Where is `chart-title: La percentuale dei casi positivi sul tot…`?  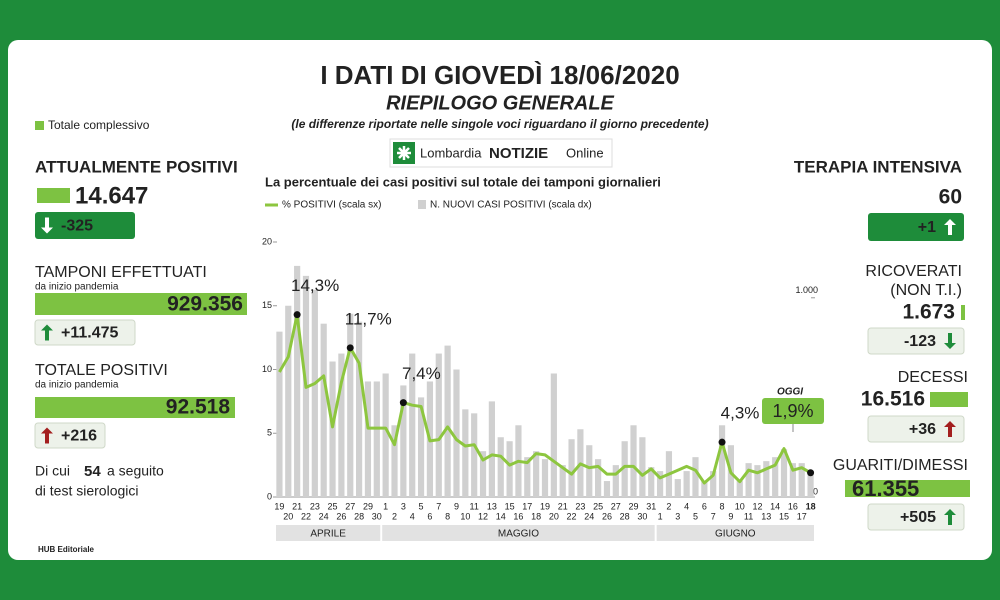
chart-title: La percentuale dei casi positivi sul tot… is located at coordinates (463, 181).